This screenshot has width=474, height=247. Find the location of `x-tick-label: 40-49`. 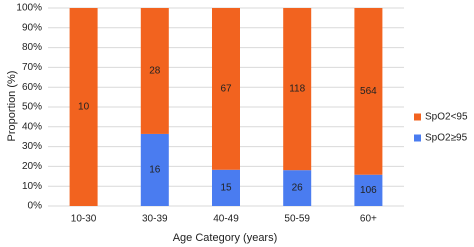

x-tick-label: 40-49 is located at coordinates (226, 219).